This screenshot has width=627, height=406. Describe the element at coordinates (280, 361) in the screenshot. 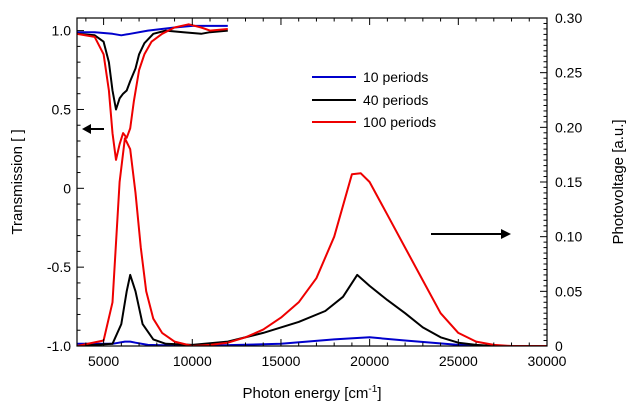

I see `x-tick-label: 15000` at that location.